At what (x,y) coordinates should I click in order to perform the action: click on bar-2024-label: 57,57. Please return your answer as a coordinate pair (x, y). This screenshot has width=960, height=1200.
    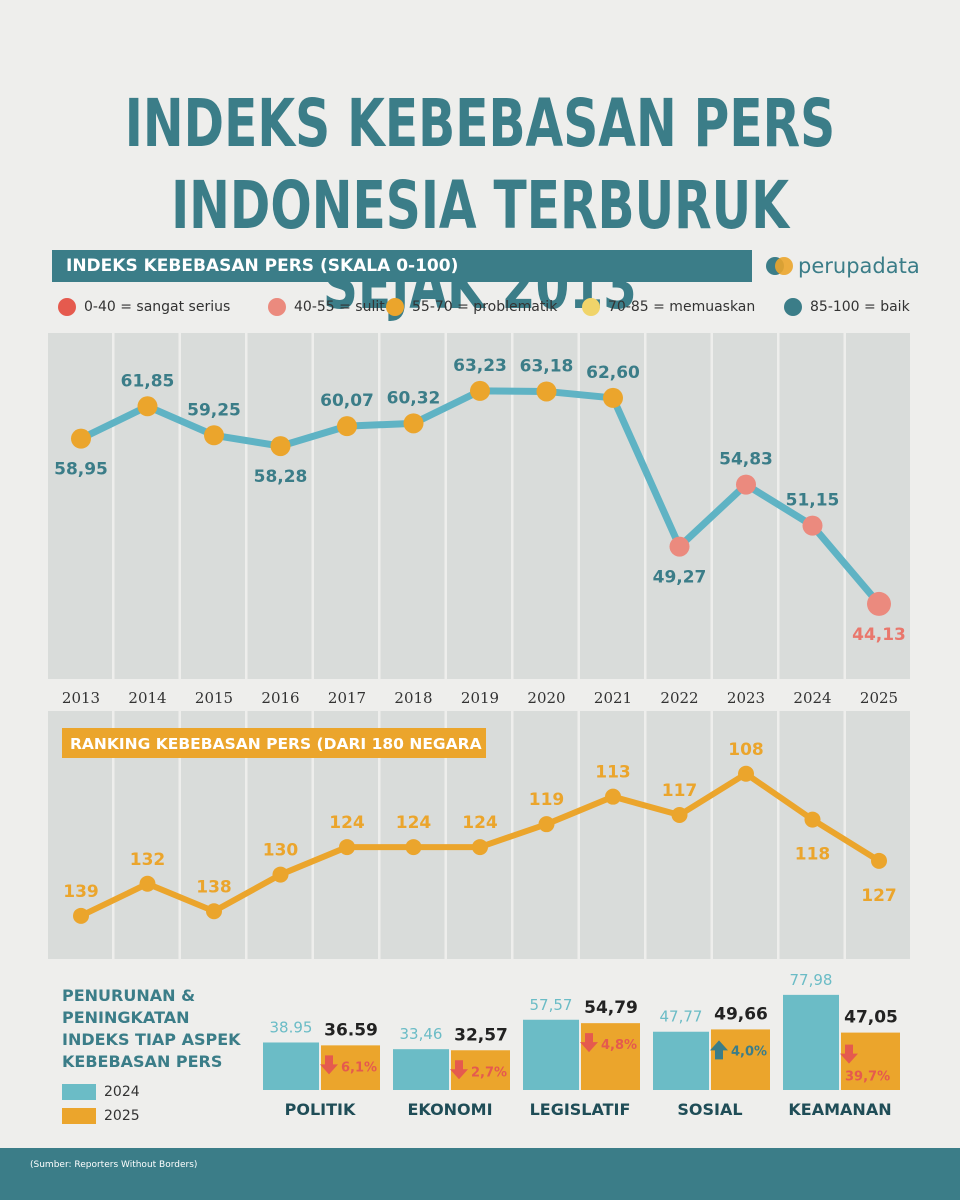
    Looking at the image, I should click on (551, 1005).